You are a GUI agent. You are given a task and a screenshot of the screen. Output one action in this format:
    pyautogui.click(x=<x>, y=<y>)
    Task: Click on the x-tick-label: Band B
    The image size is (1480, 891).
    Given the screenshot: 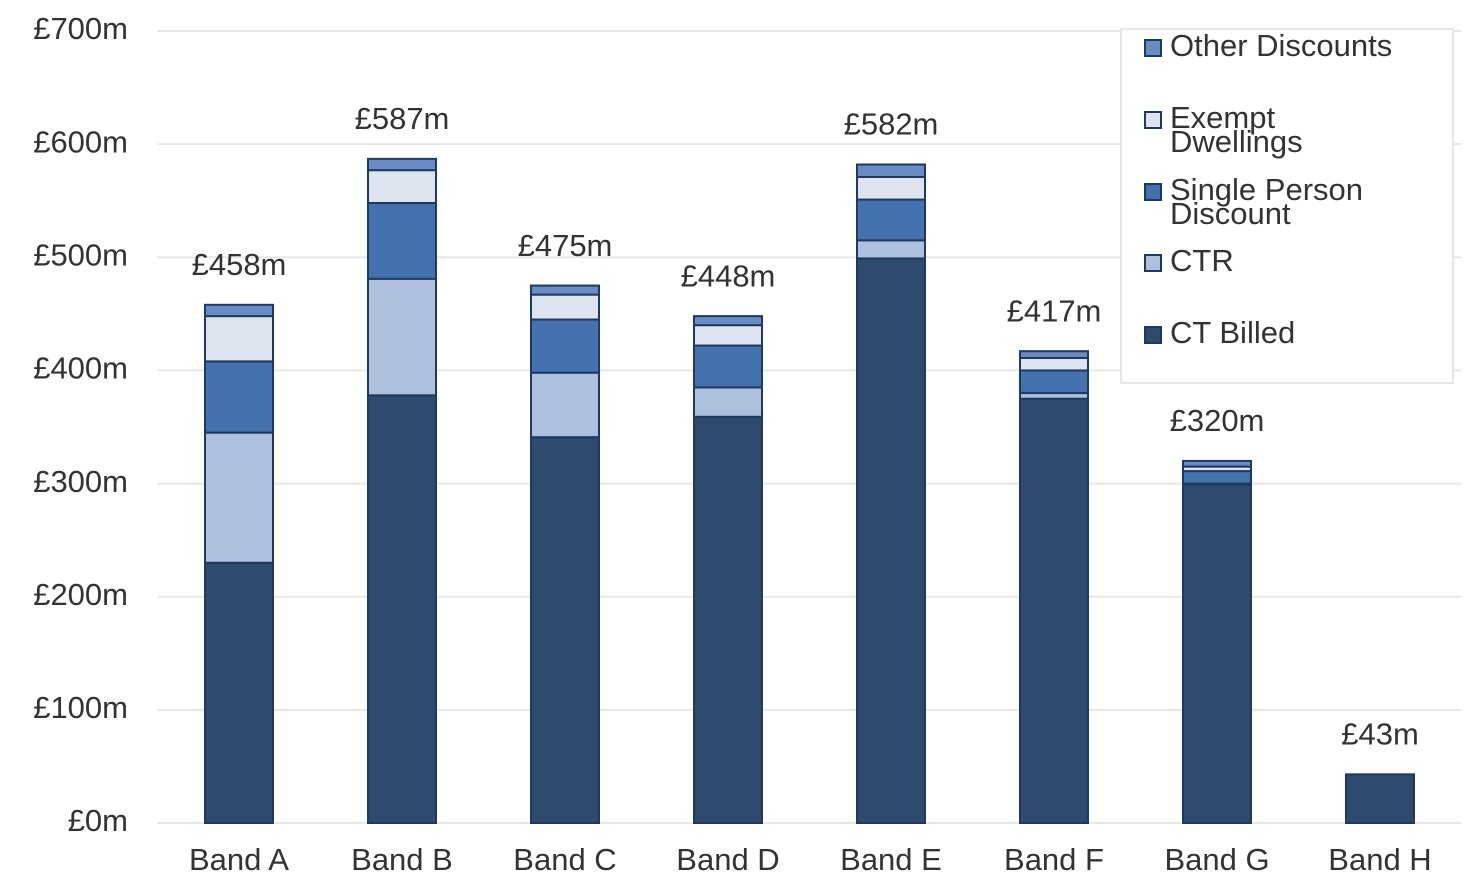 What is the action you would take?
    pyautogui.click(x=402, y=859)
    